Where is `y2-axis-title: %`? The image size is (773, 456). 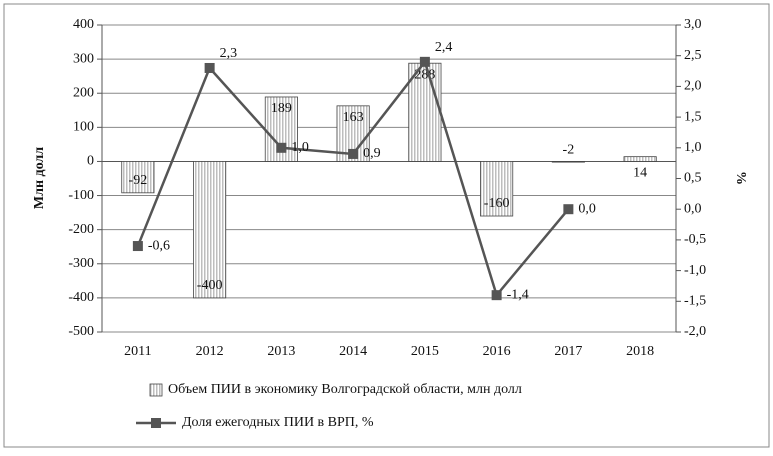
y2-axis-title: % is located at coordinates (740, 178).